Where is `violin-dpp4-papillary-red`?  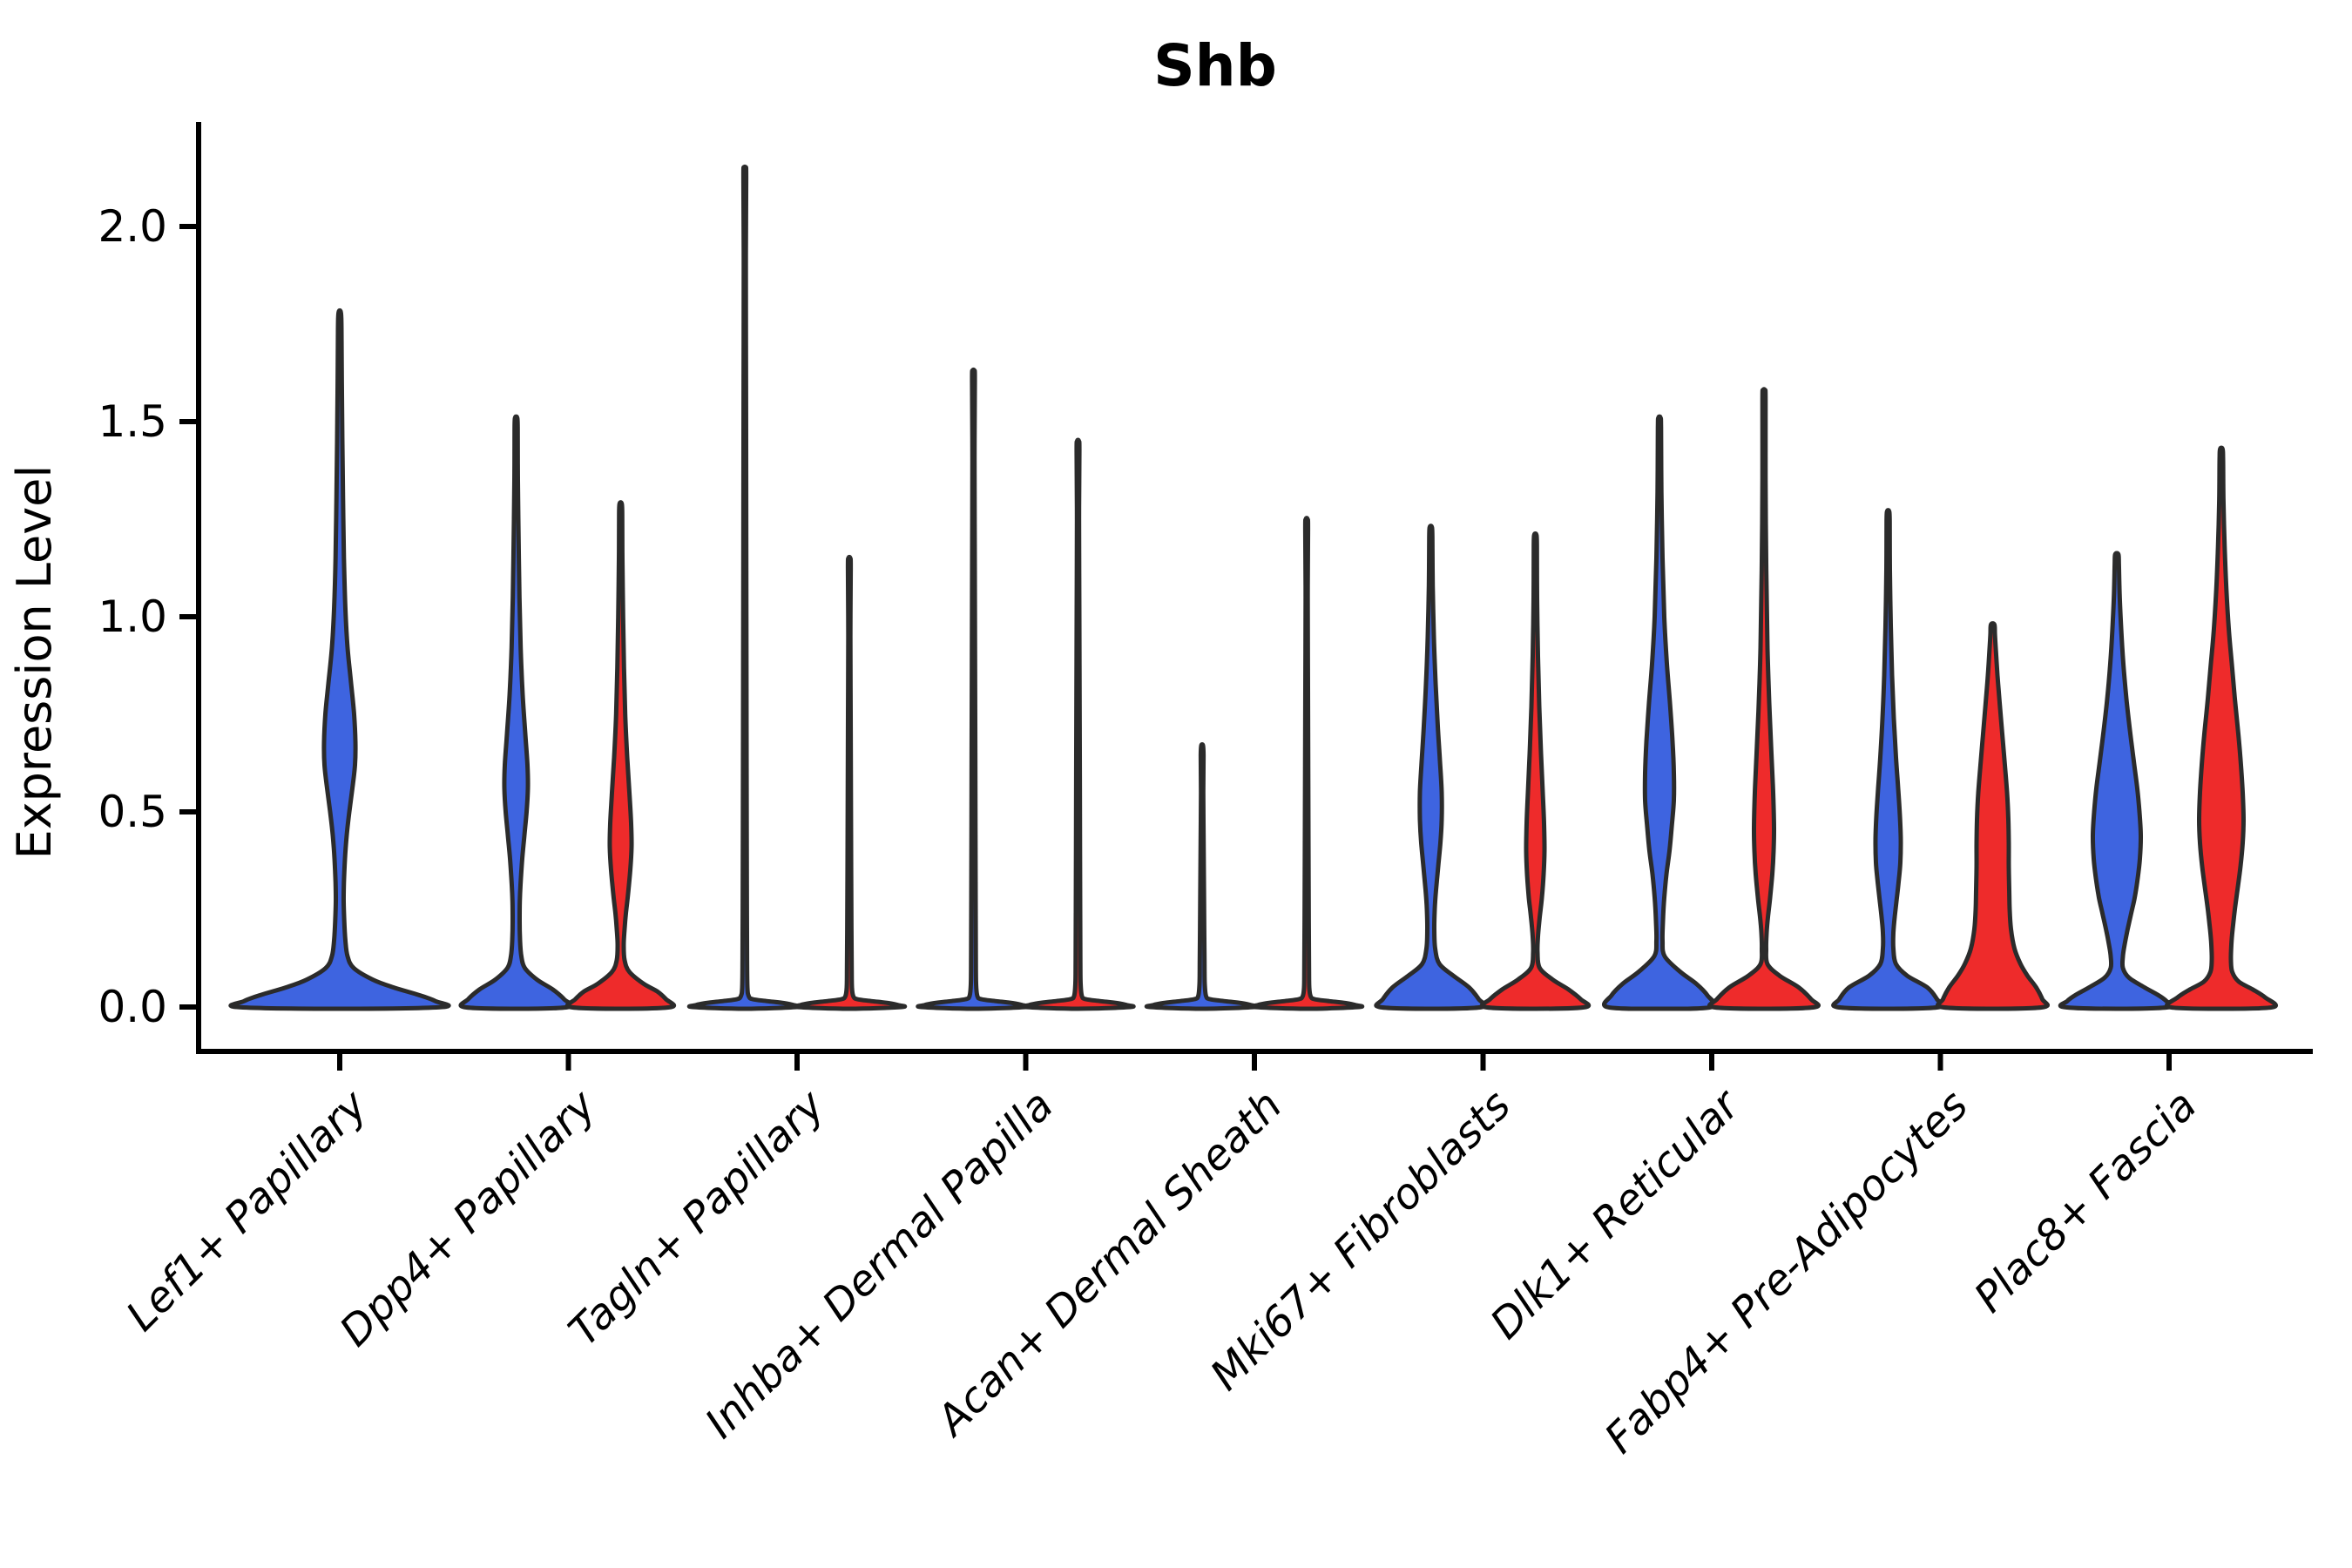
violin-dpp4-papillary-red is located at coordinates (620, 756).